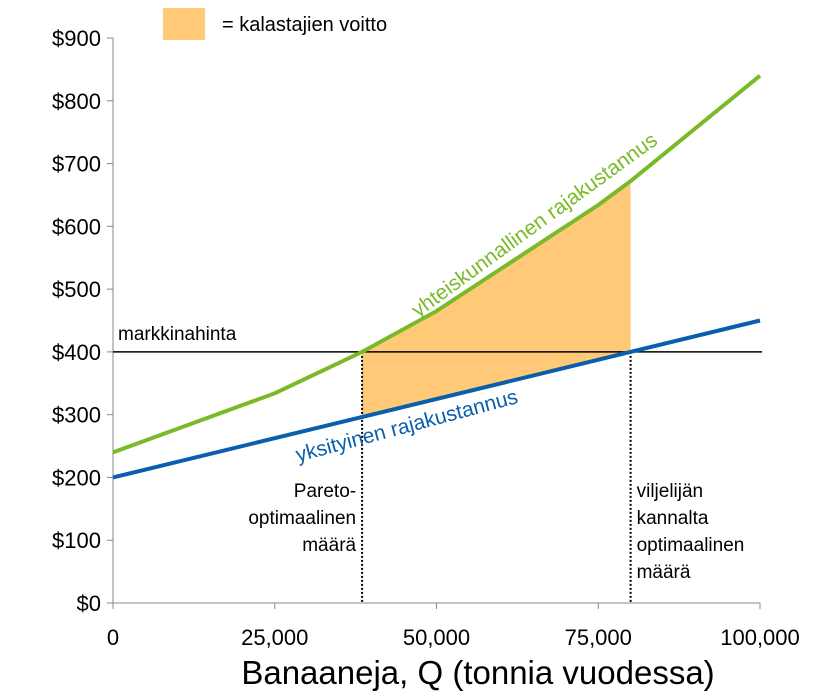 This screenshot has height=700, width=833. What do you see at coordinates (673, 518) in the screenshot?
I see `quantity-label: kannalta` at bounding box center [673, 518].